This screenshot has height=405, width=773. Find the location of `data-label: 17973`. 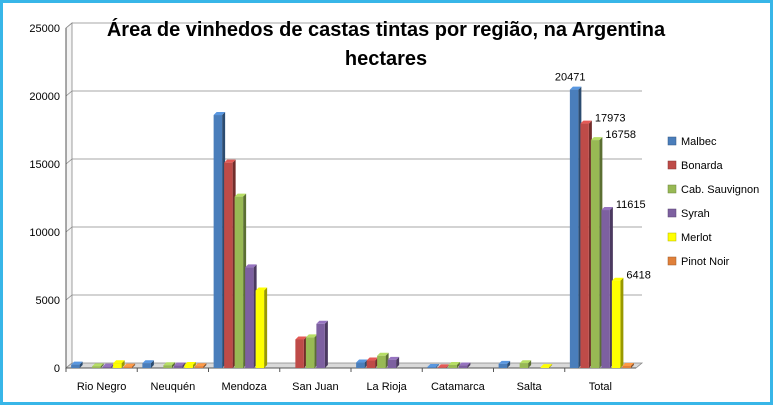

data-label: 17973 is located at coordinates (610, 119).